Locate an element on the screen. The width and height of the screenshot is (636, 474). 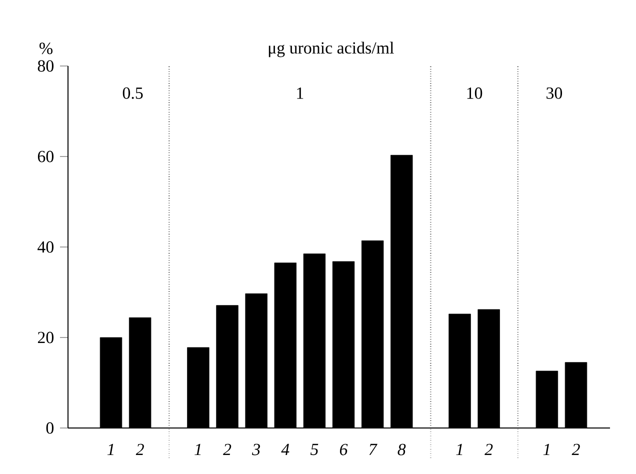
x-tick-label: 3 is located at coordinates (256, 450).